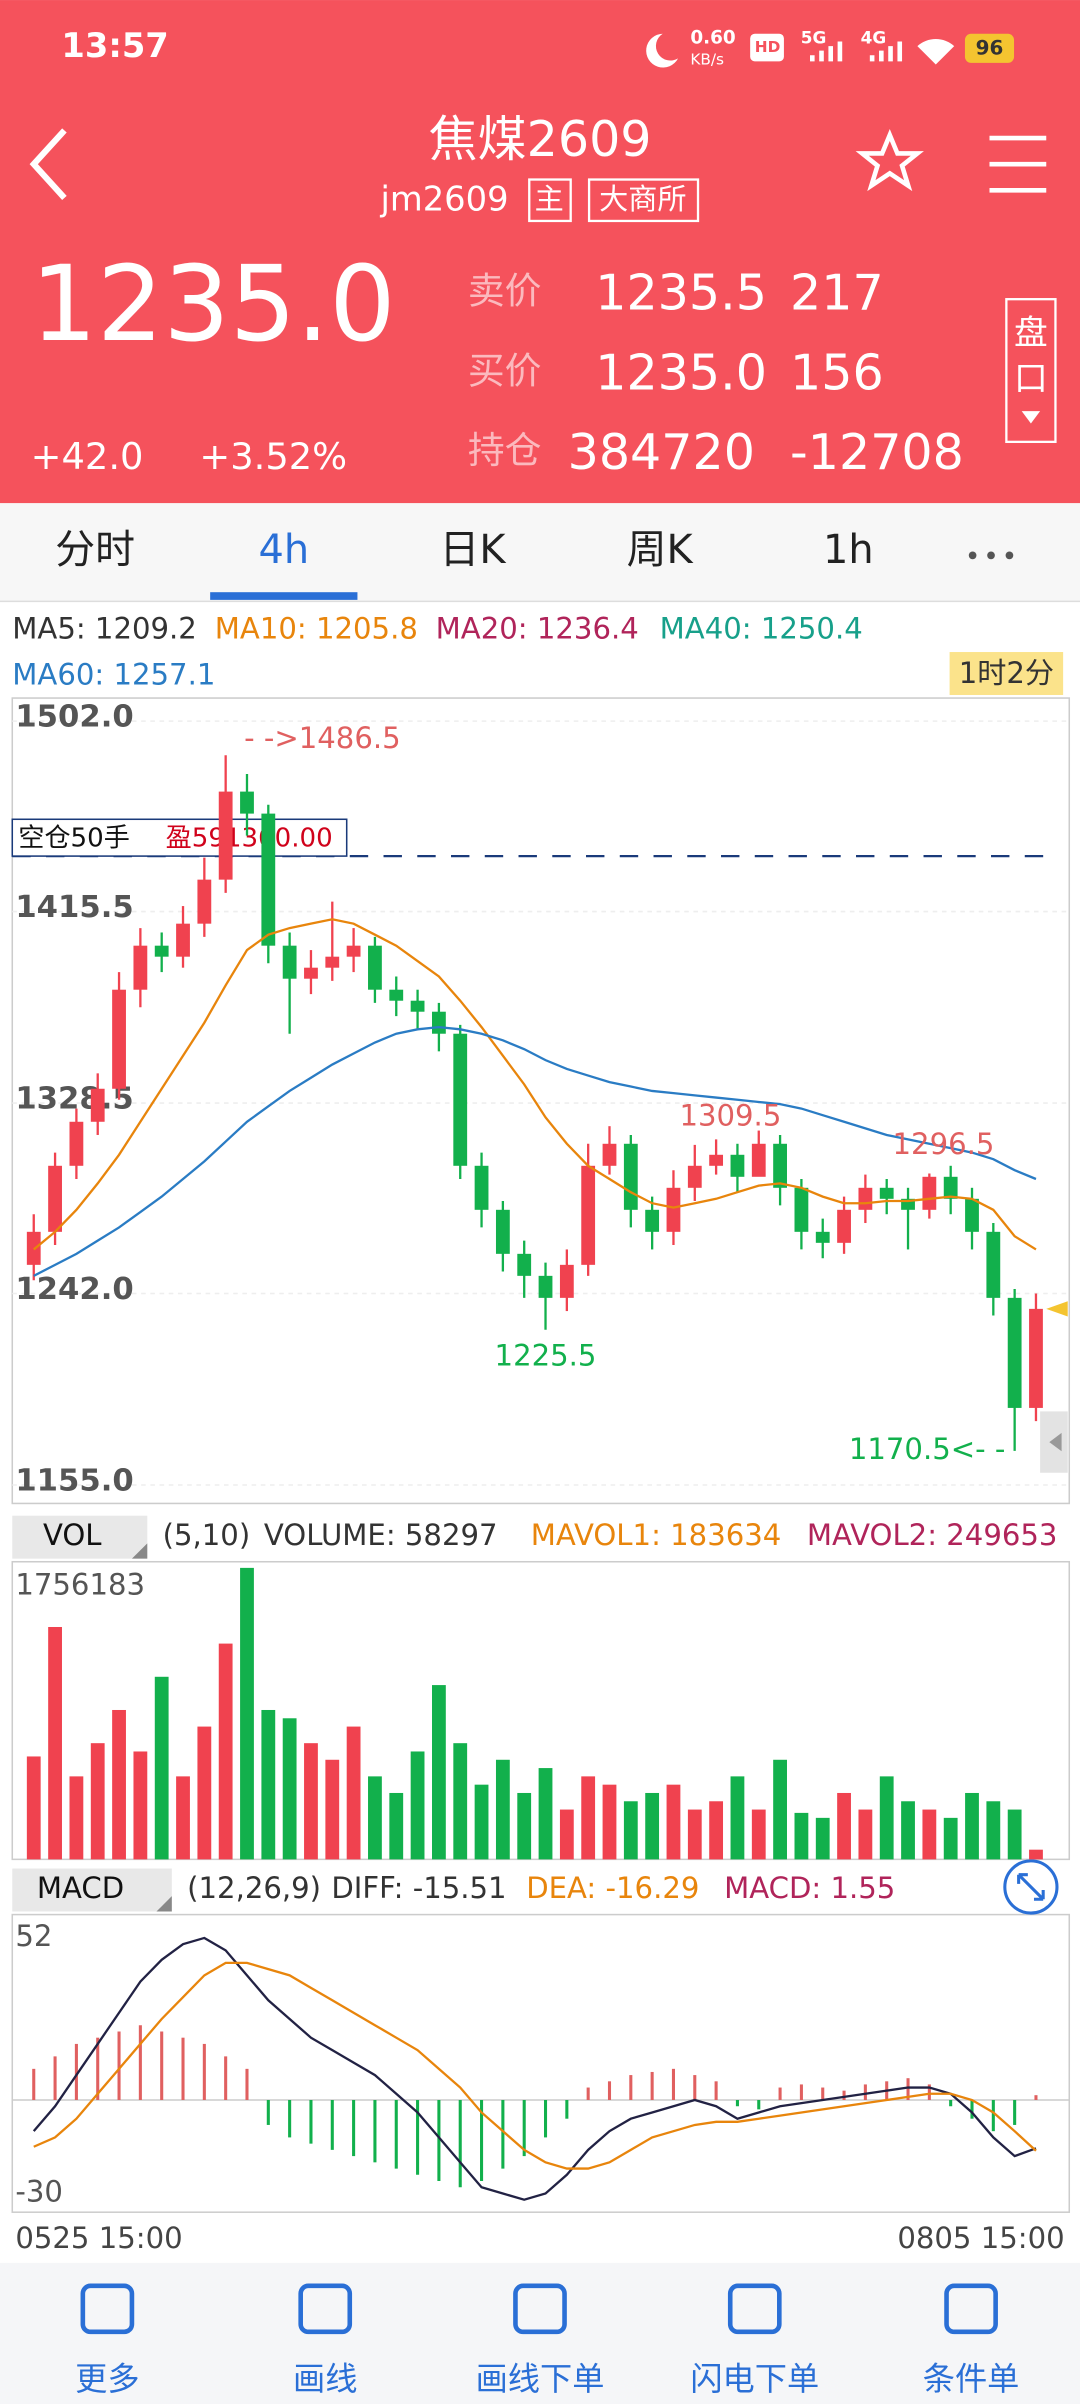  Describe the element at coordinates (283, 550) in the screenshot. I see `tab: 4h` at that location.